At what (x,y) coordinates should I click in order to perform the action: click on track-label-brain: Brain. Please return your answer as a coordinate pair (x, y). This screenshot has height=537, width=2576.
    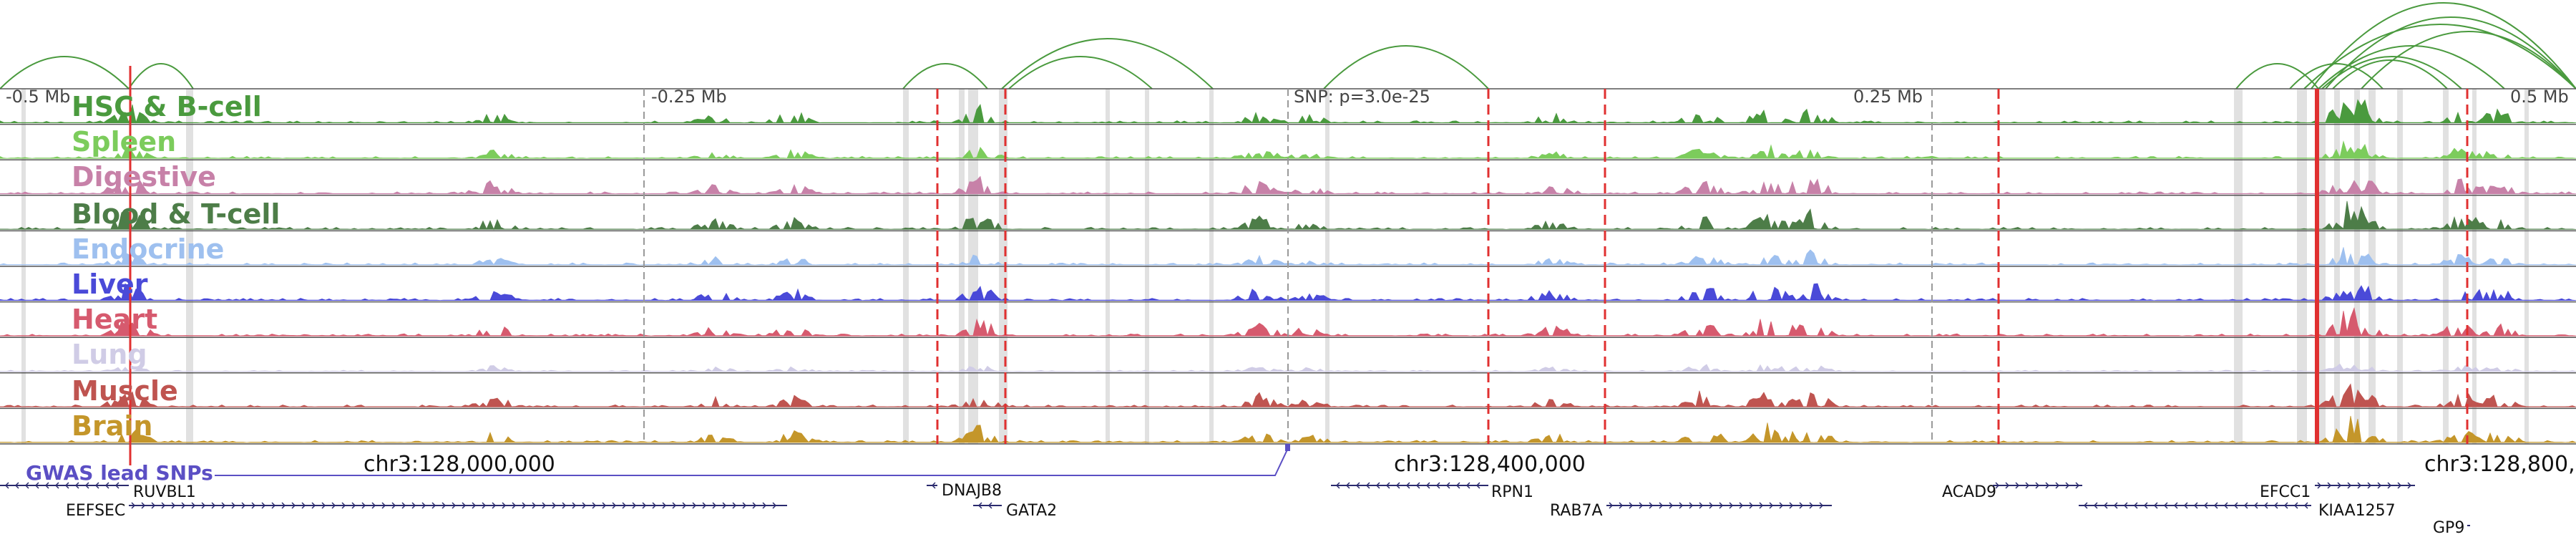
    Looking at the image, I should click on (112, 426).